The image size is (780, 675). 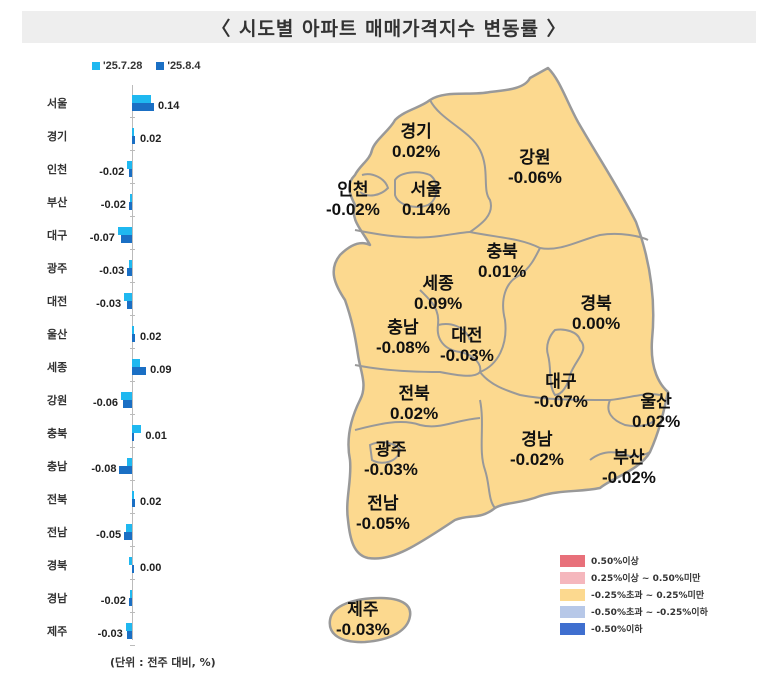 What do you see at coordinates (656, 401) in the screenshot?
I see `map-region-name: 울산` at bounding box center [656, 401].